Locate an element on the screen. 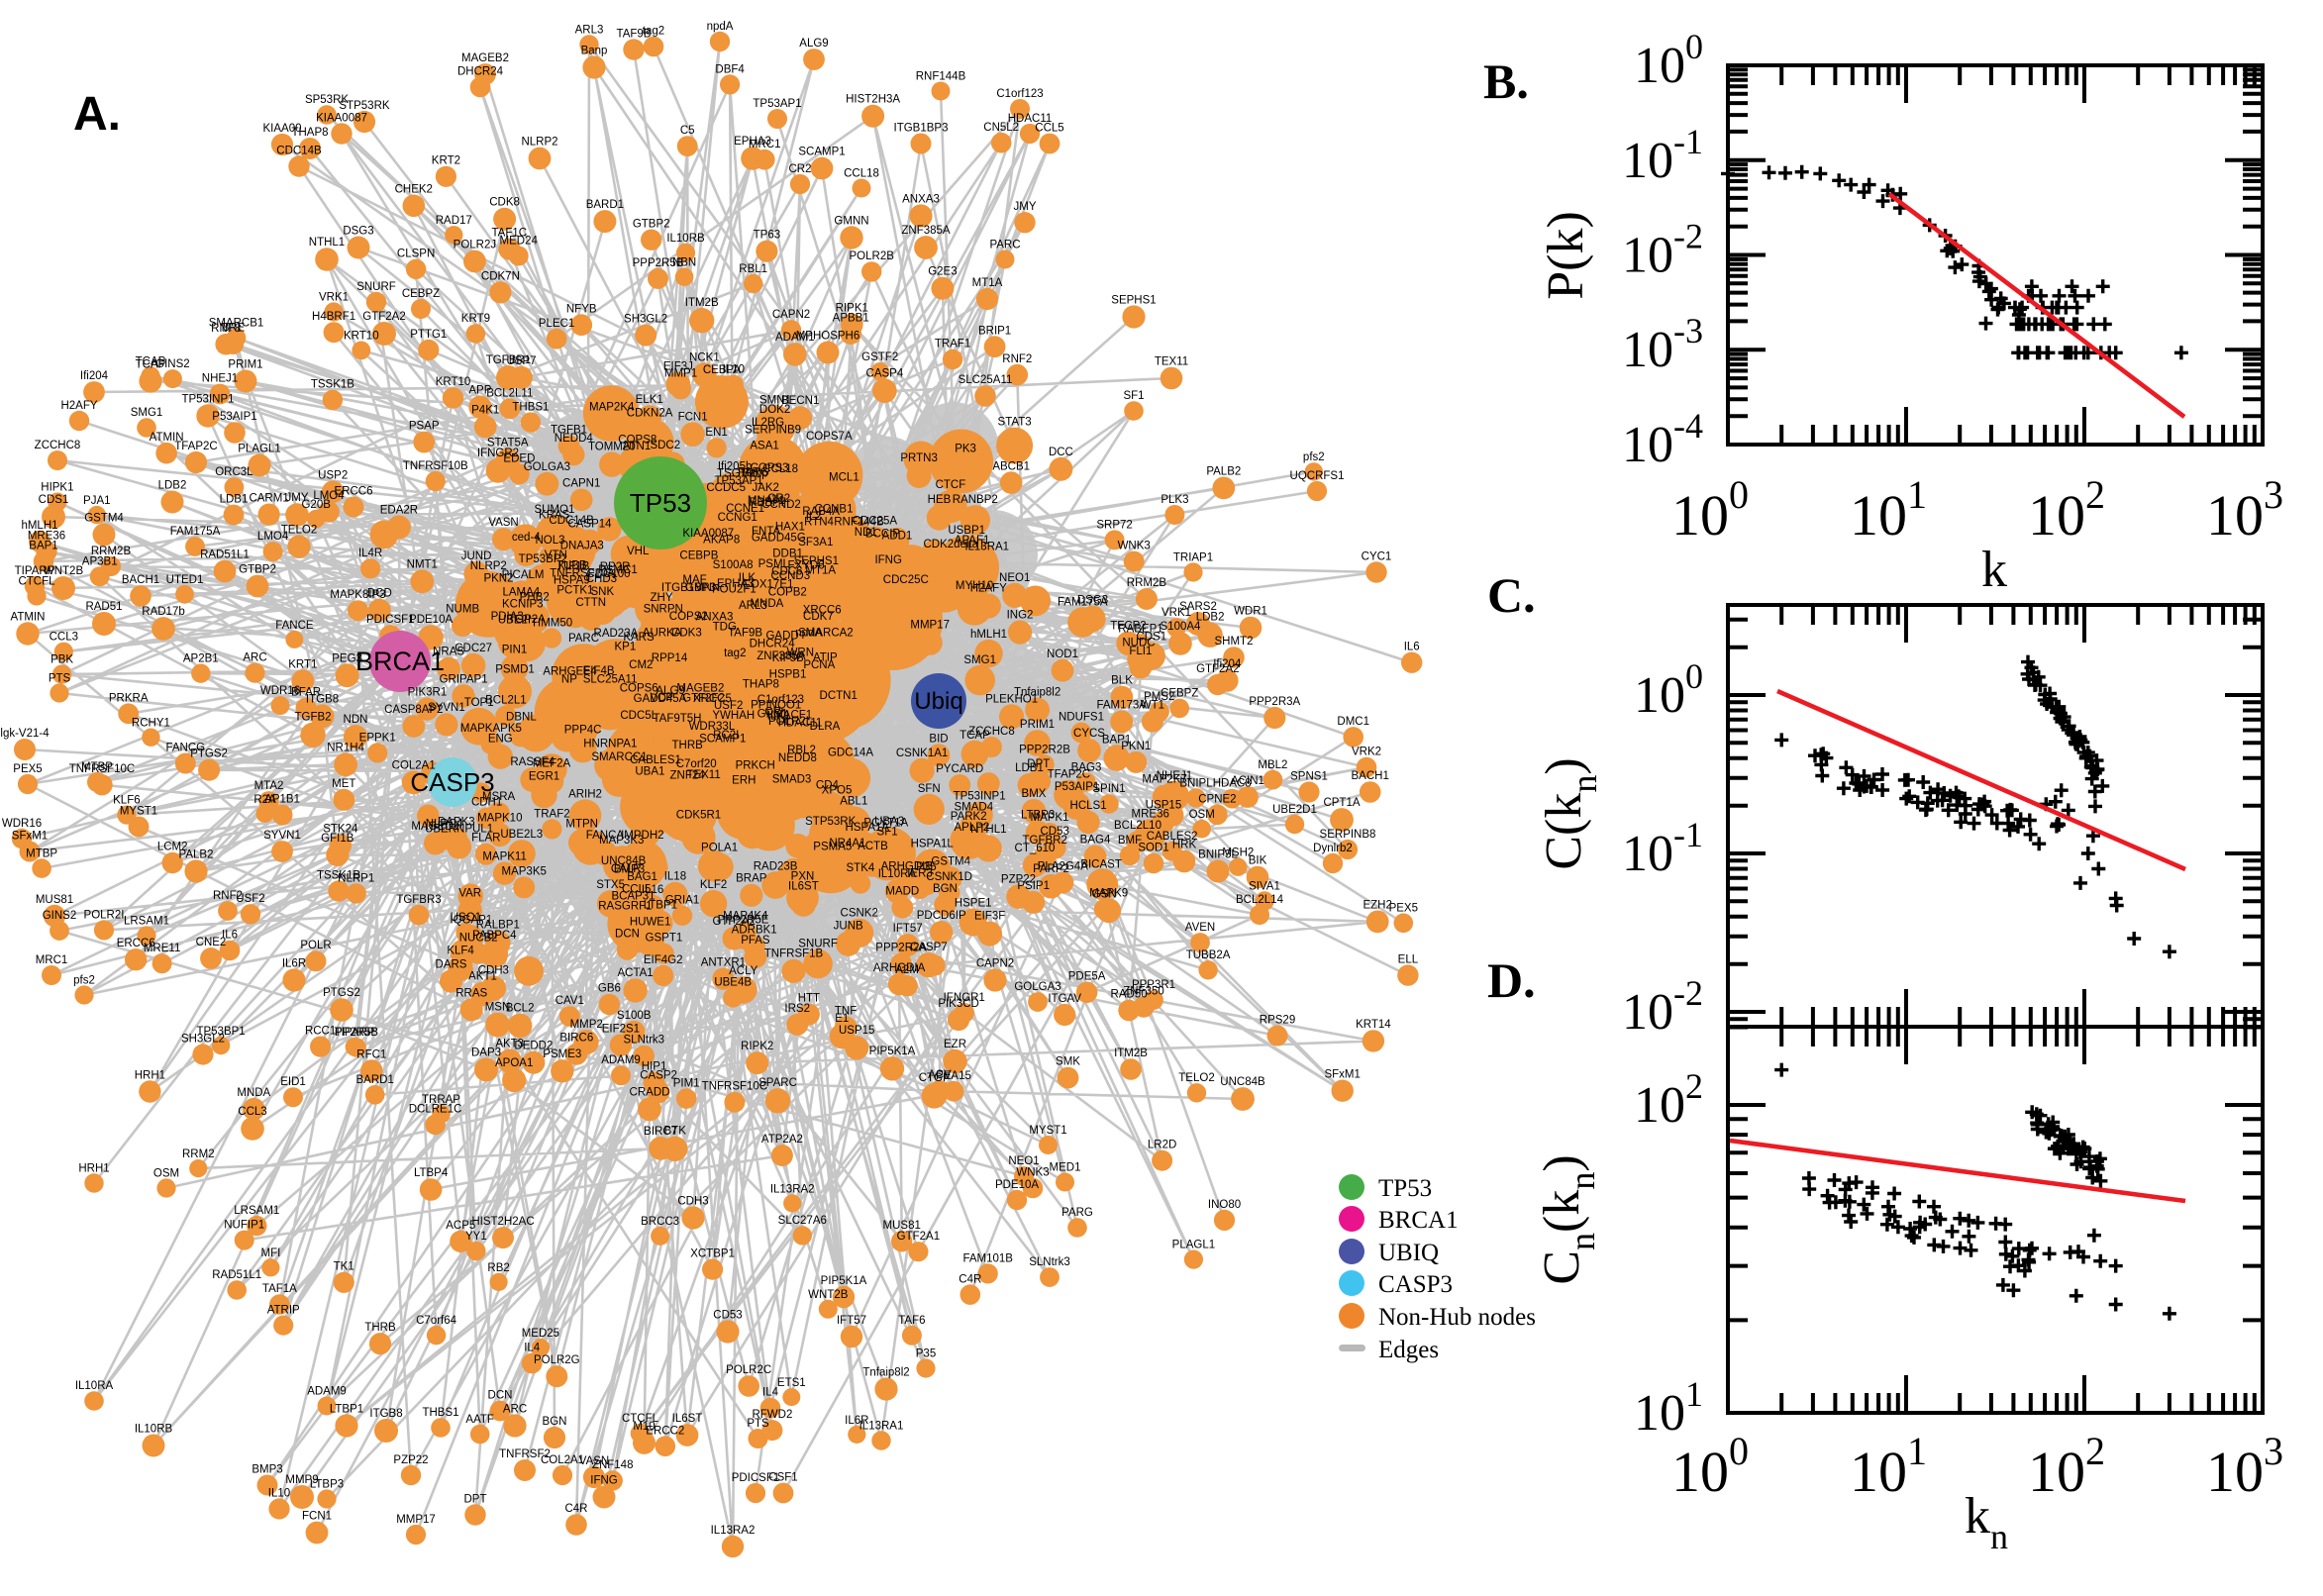 Image resolution: width=2323 pixels, height=1596 pixels. svg-text: PTGS2 is located at coordinates (209, 754).